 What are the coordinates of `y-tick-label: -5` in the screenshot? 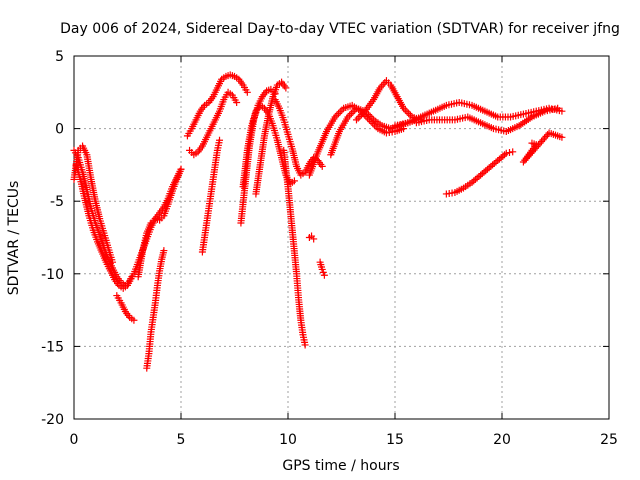 It's located at (57, 202).